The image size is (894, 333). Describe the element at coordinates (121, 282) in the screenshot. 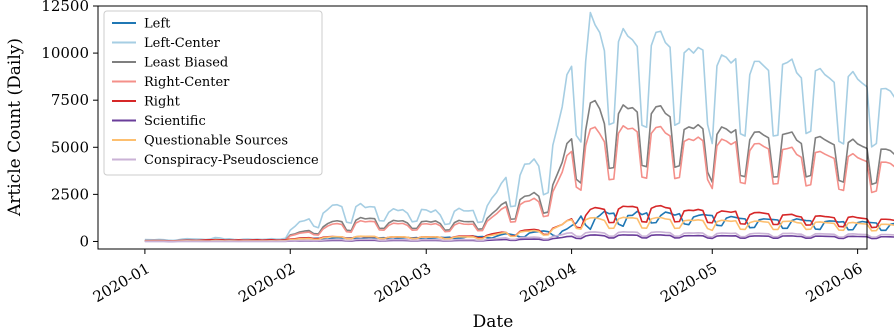

I see `x-tick-label: 2020-01` at that location.